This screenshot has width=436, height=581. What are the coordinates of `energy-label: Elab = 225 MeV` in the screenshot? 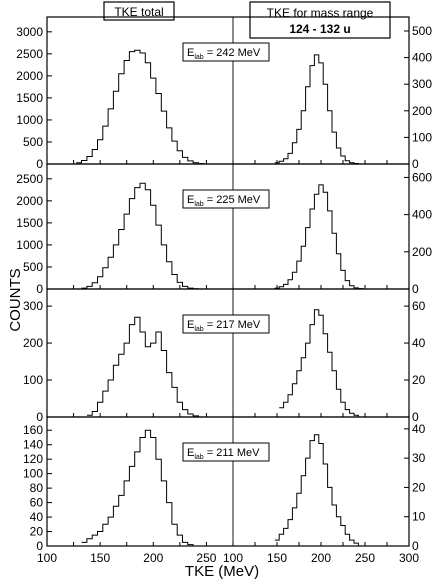 It's located at (224, 201).